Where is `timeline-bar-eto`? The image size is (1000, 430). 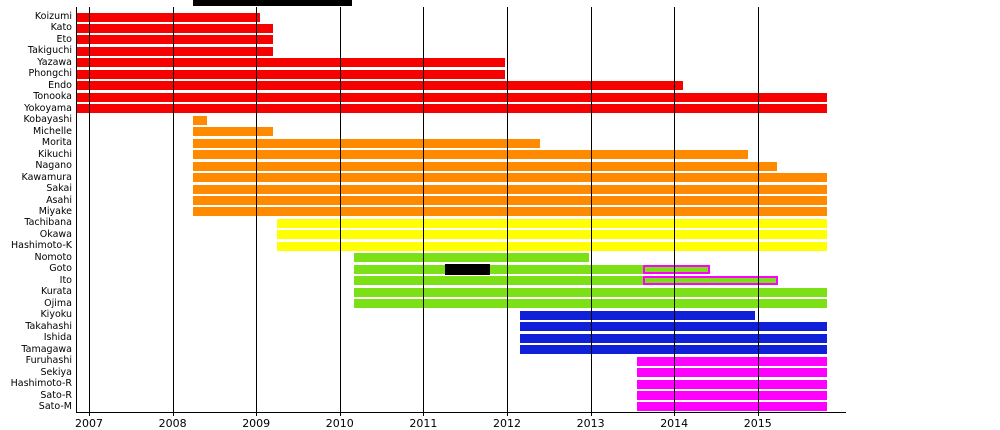 timeline-bar-eto is located at coordinates (174, 40).